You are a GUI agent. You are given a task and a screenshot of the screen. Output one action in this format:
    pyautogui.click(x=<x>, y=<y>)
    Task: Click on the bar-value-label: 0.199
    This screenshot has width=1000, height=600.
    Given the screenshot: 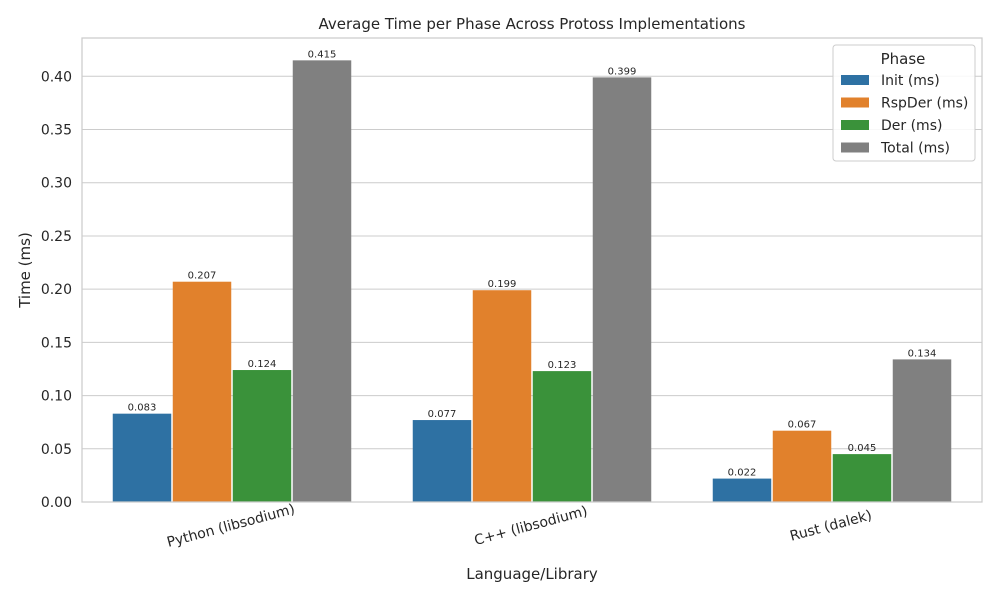 What is the action you would take?
    pyautogui.click(x=502, y=284)
    